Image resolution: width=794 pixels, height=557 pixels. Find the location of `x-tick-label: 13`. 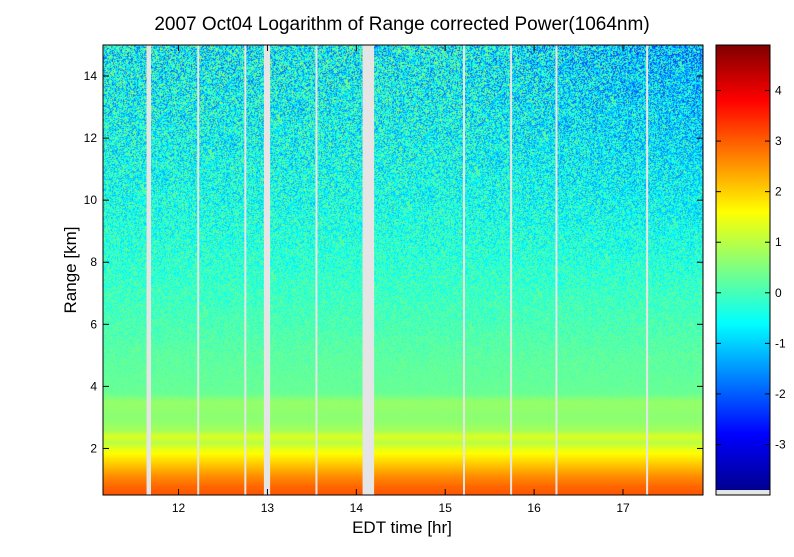

x-tick-label: 13 is located at coordinates (268, 508).